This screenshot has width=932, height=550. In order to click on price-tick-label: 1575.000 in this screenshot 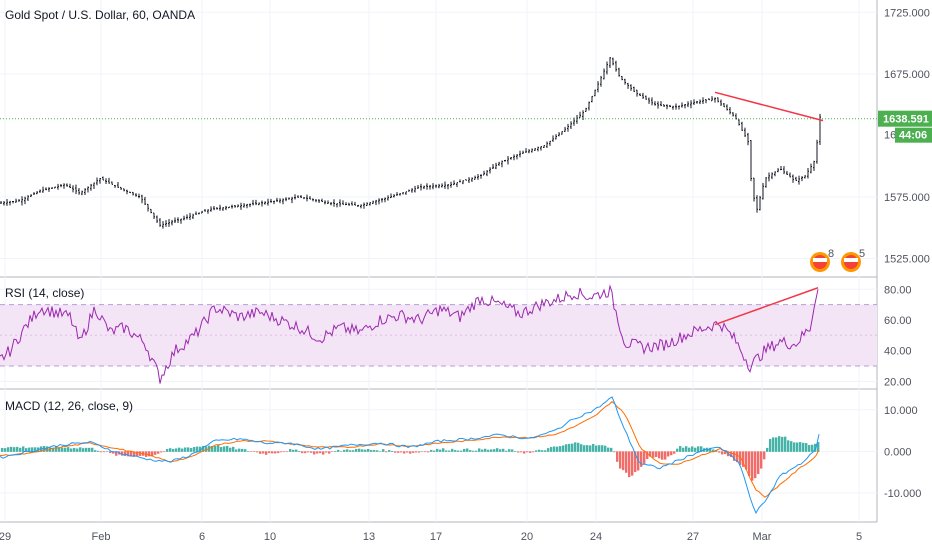, I will do `click(907, 198)`.